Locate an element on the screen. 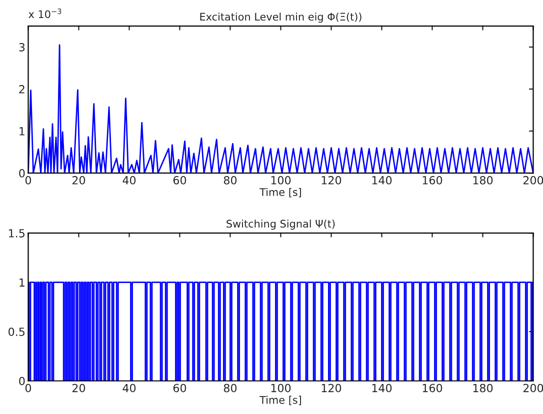 This screenshot has width=543, height=414. y-tick-label: 2 is located at coordinates (21, 89).